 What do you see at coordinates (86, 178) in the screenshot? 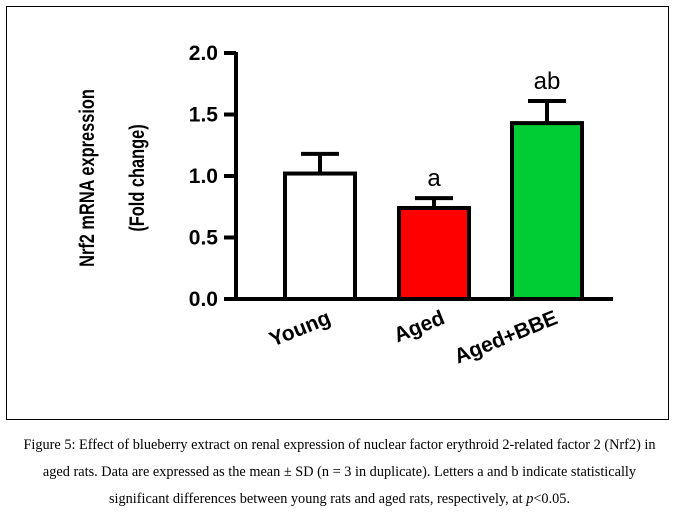
I see `y-axis-label-line1: Nrf2 mRNA expression` at bounding box center [86, 178].